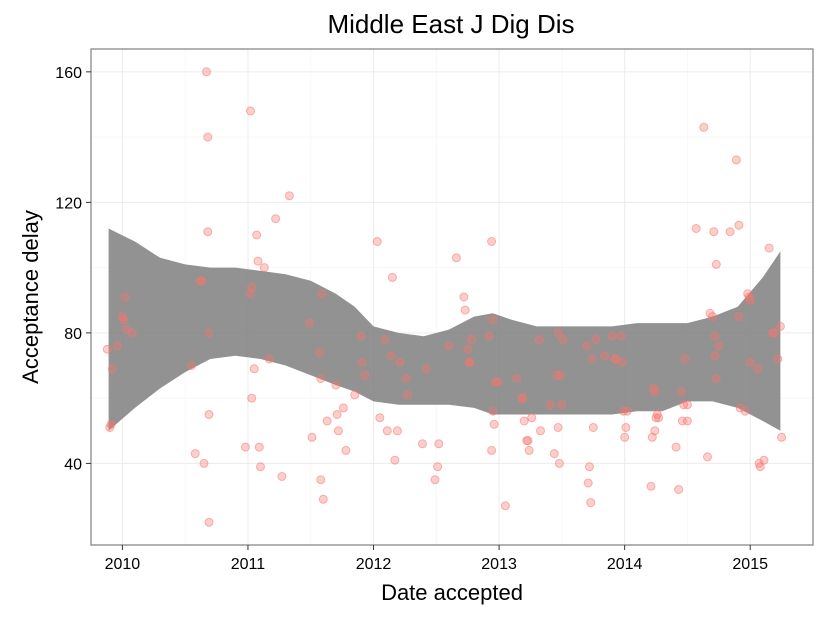 The image size is (825, 618). Describe the element at coordinates (625, 564) in the screenshot. I see `x-tick-label: 2014` at that location.